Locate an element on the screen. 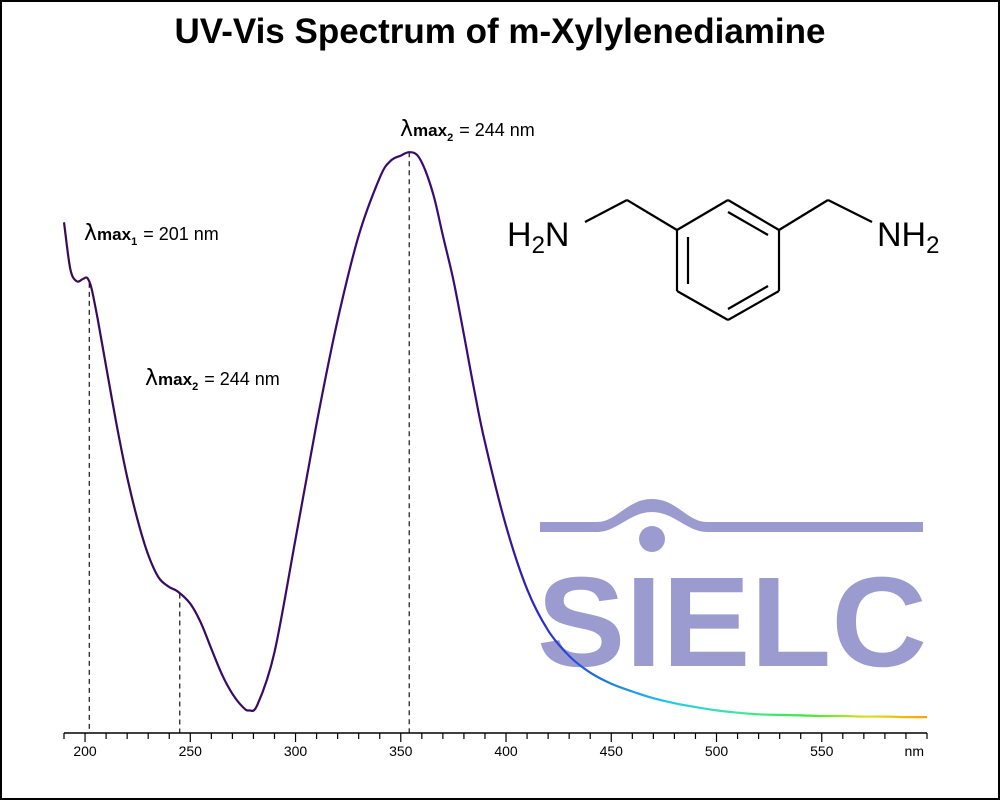 The image size is (1000, 800). chart-title: UV-Vis Spectrum of m-Xylylenediamine is located at coordinates (500, 31).